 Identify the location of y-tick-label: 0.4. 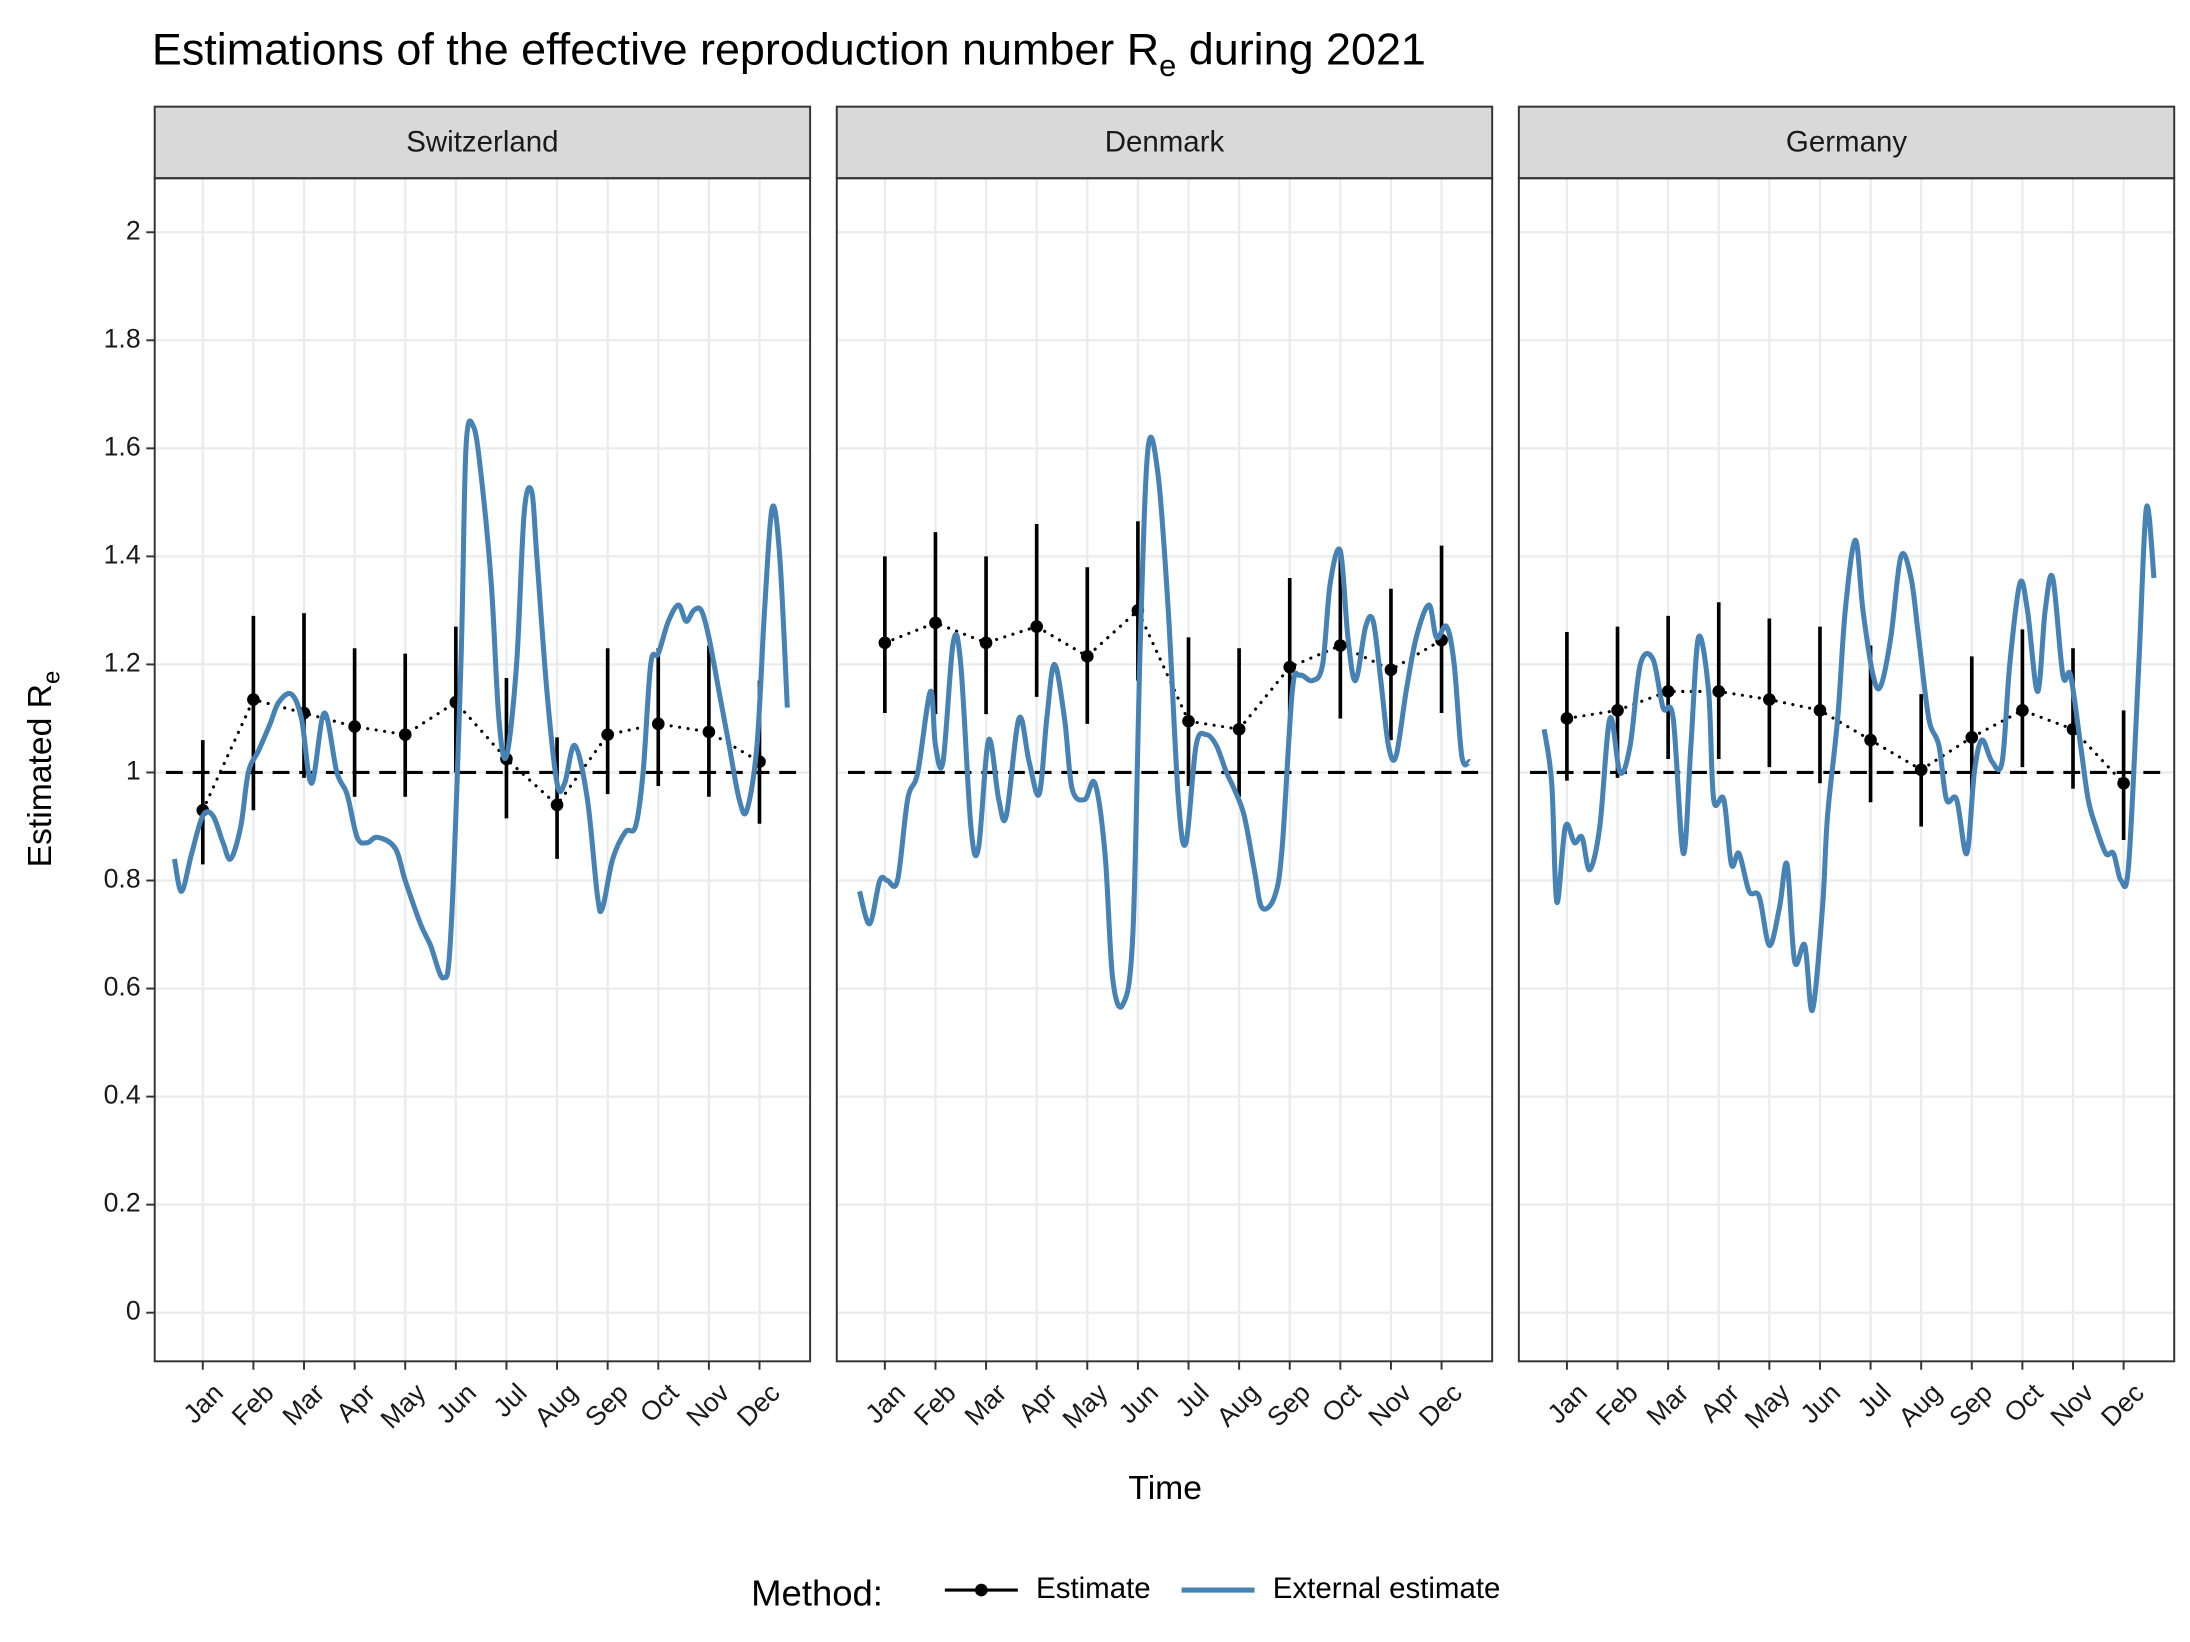
(122, 1095).